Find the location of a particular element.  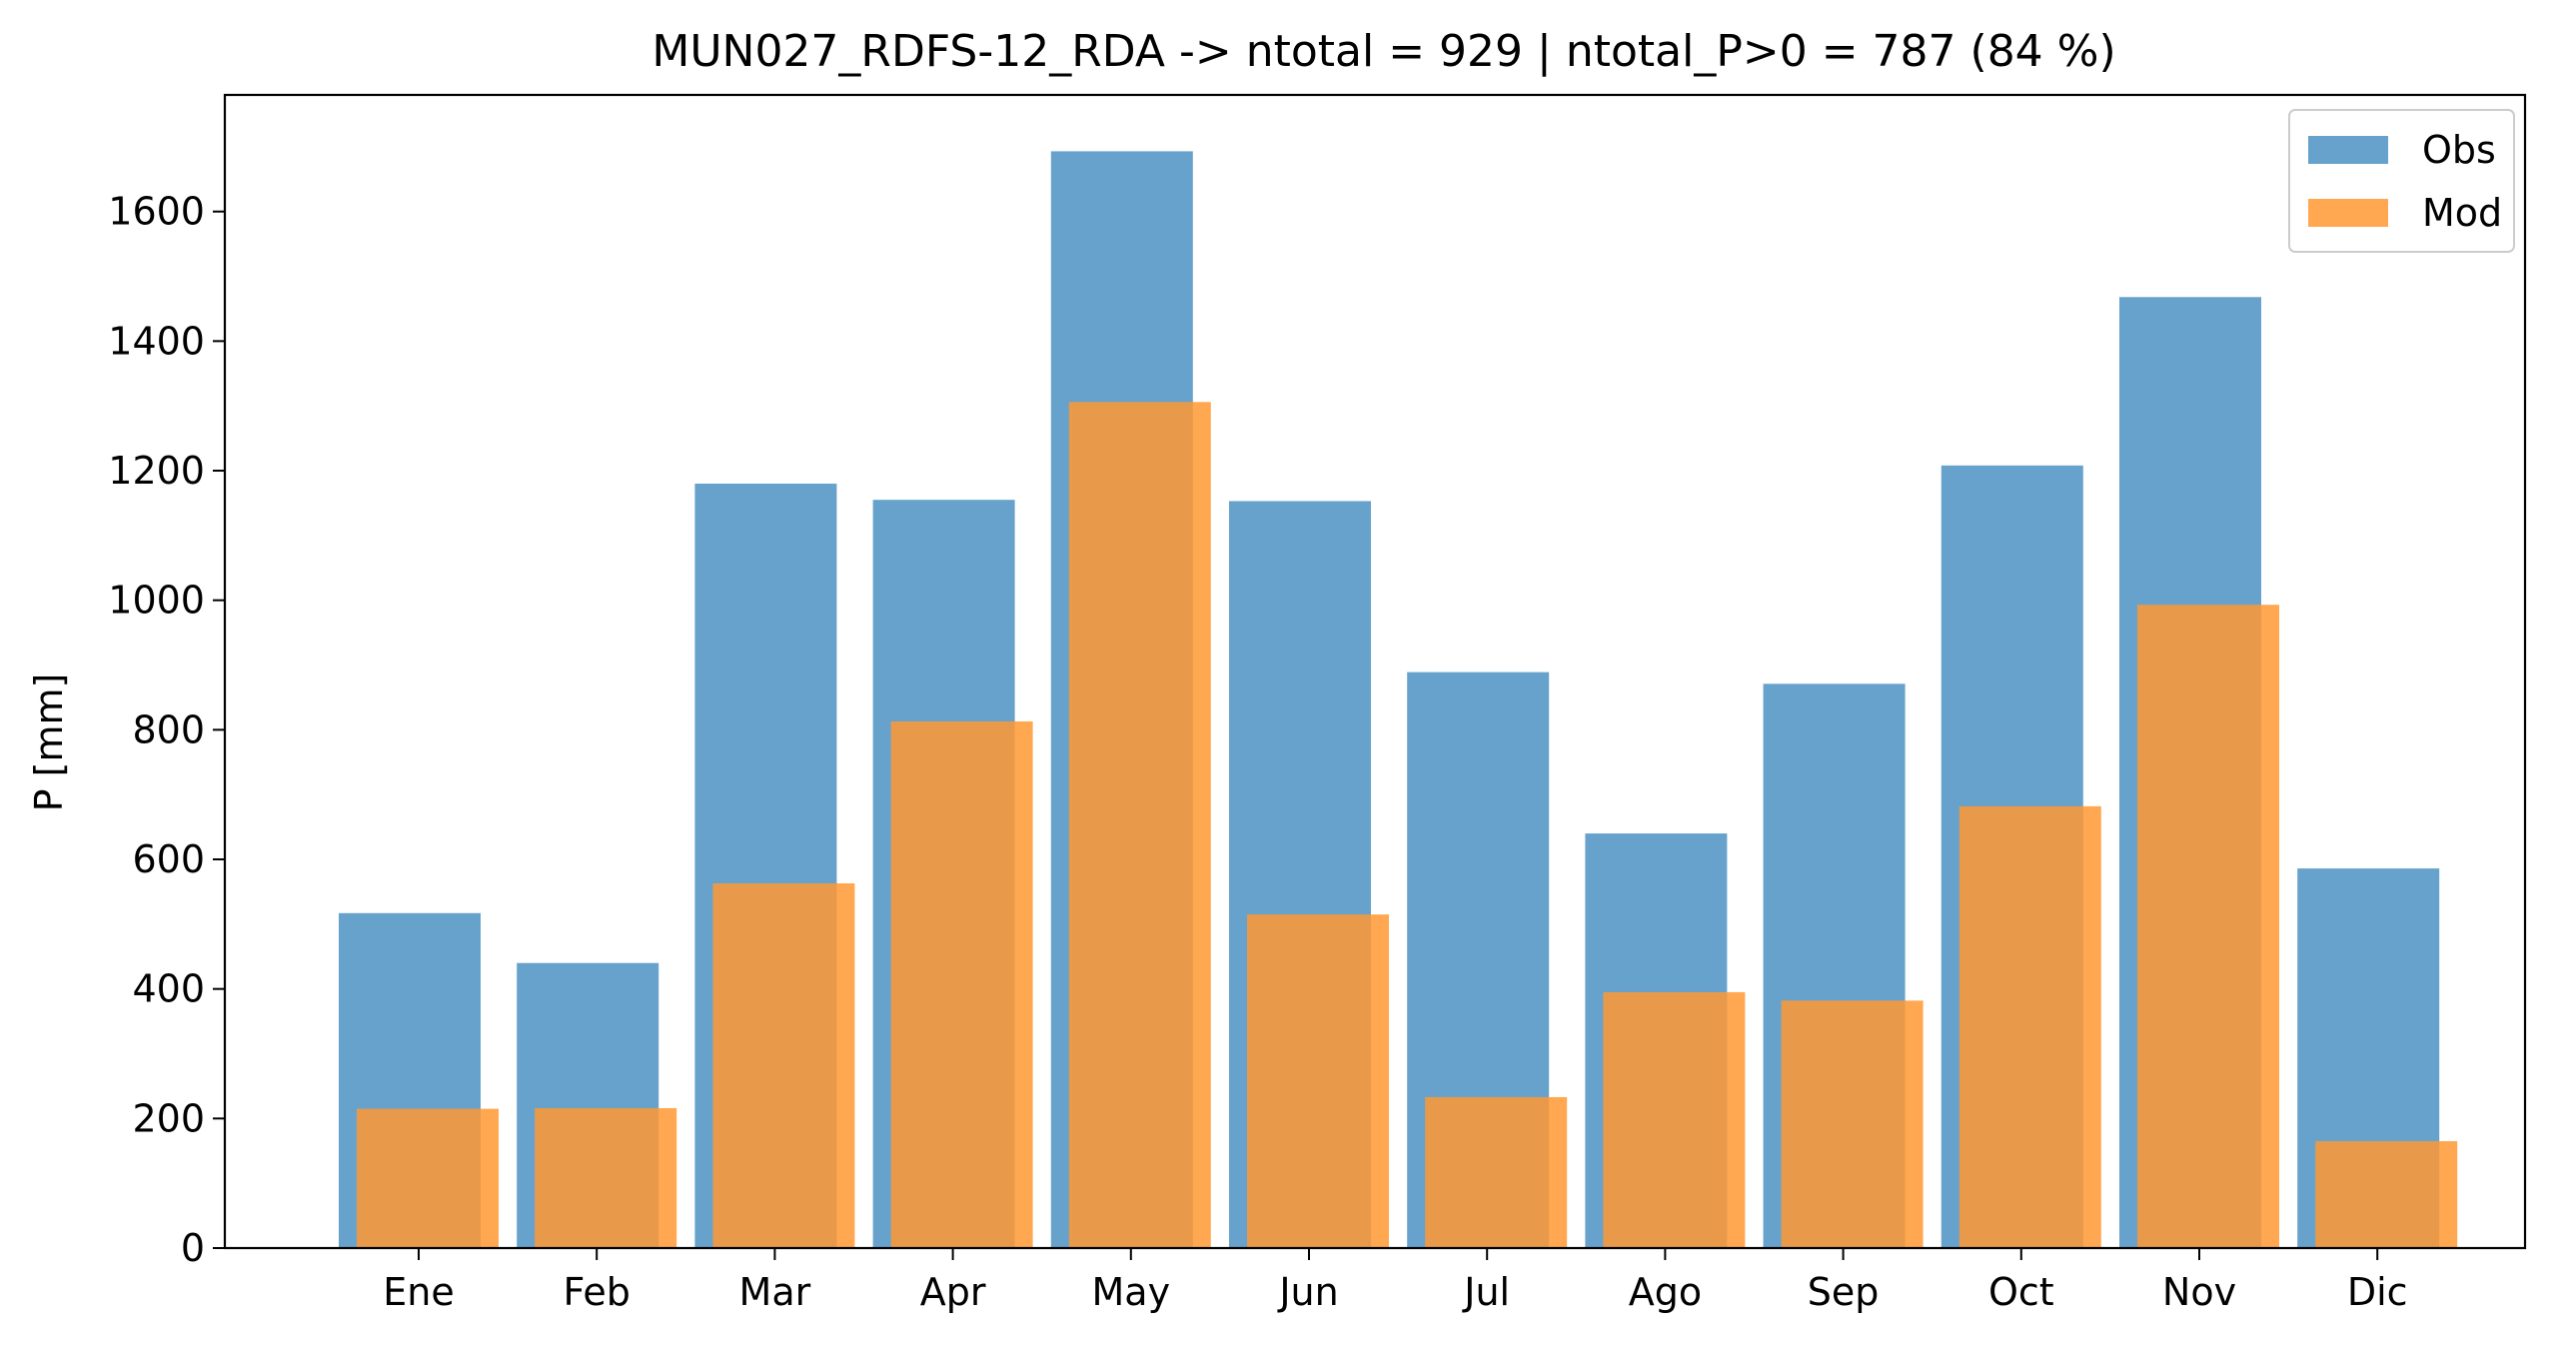

bar-mod-ene is located at coordinates (428, 1178).